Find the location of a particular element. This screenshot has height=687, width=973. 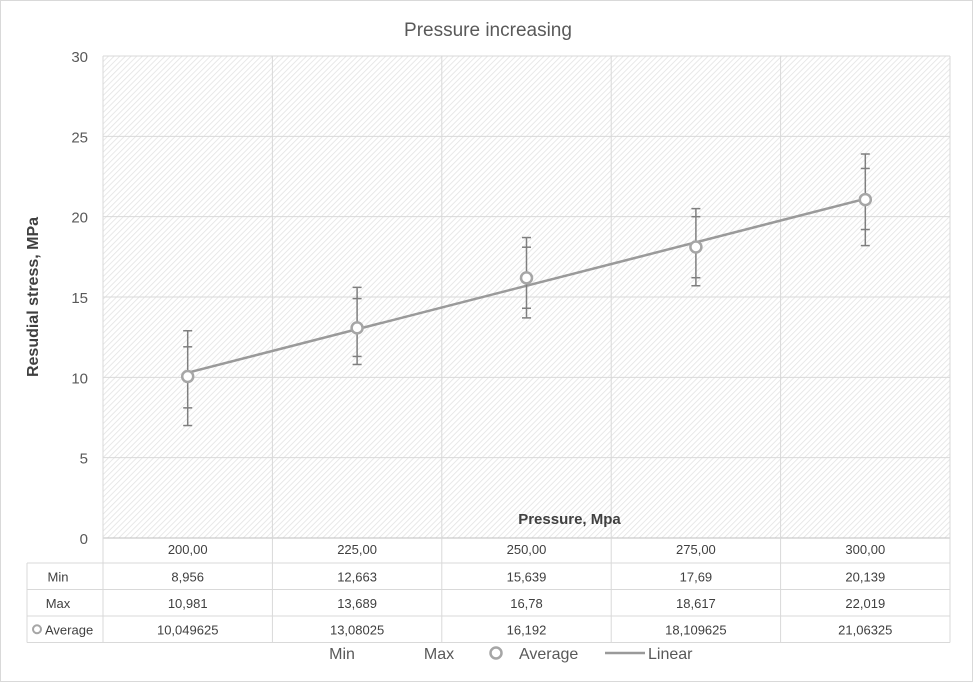

x-axis-title: Pressure, Mpa is located at coordinates (569, 519).